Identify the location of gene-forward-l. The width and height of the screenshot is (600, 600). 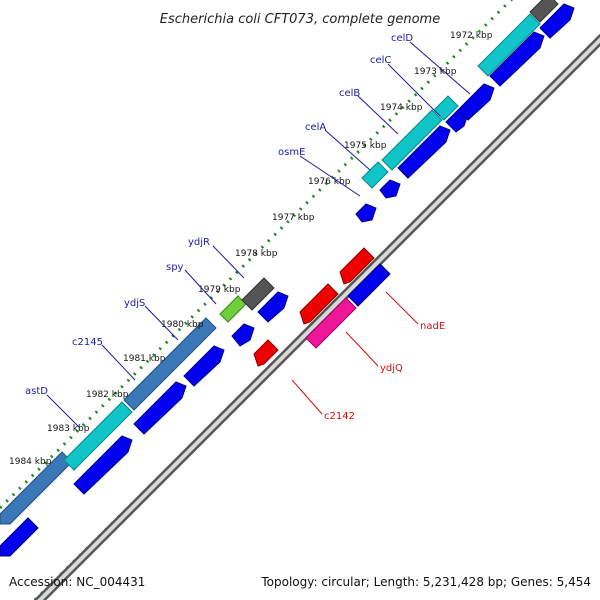
(517, 59).